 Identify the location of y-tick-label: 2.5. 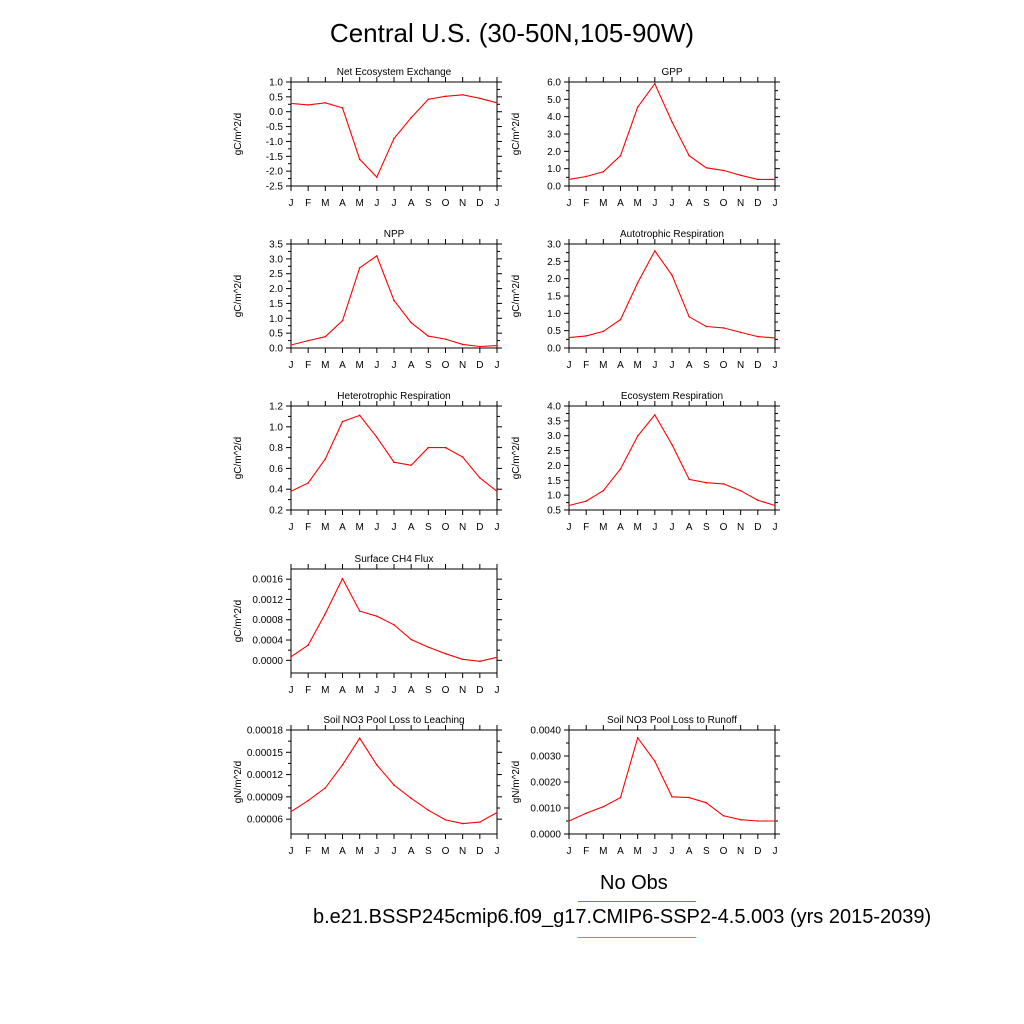
(554, 451).